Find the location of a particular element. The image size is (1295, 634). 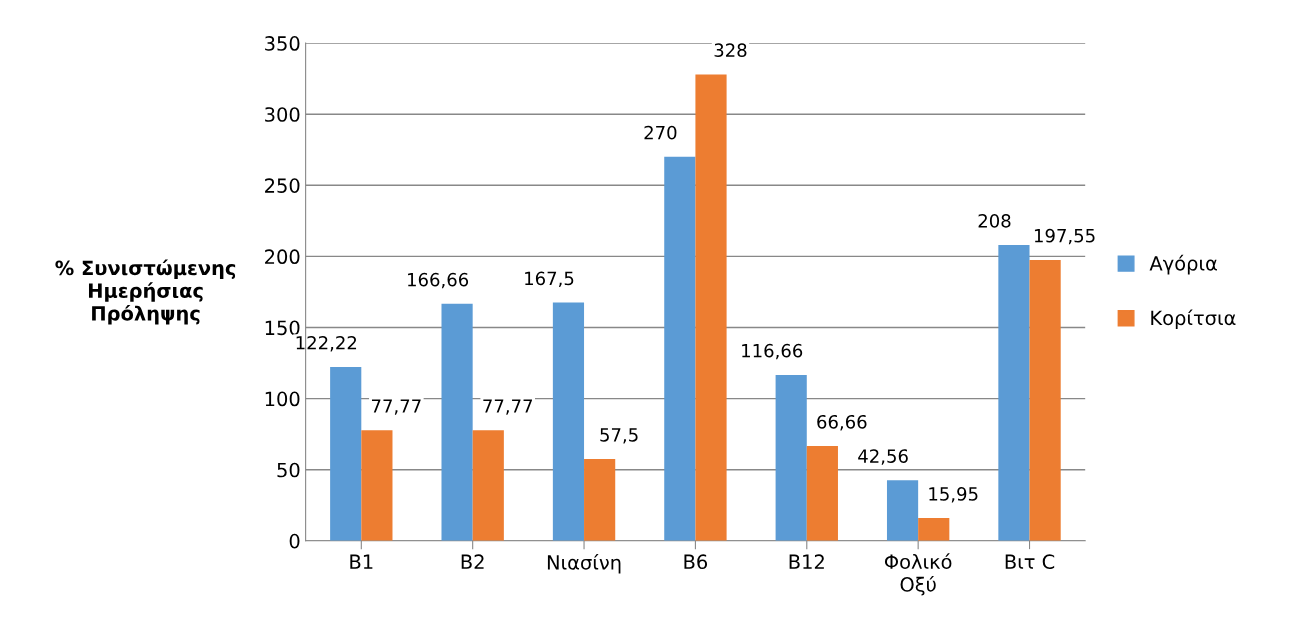

y-tick-label: 100 is located at coordinates (282, 399).